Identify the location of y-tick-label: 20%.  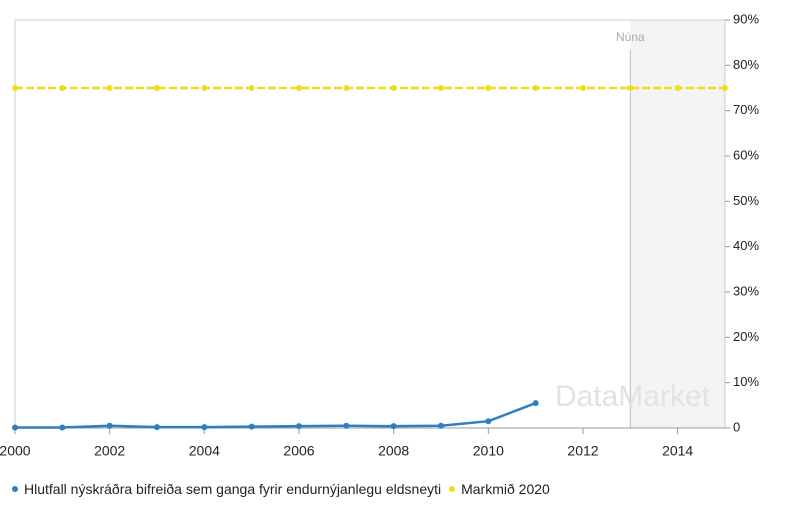
(746, 336).